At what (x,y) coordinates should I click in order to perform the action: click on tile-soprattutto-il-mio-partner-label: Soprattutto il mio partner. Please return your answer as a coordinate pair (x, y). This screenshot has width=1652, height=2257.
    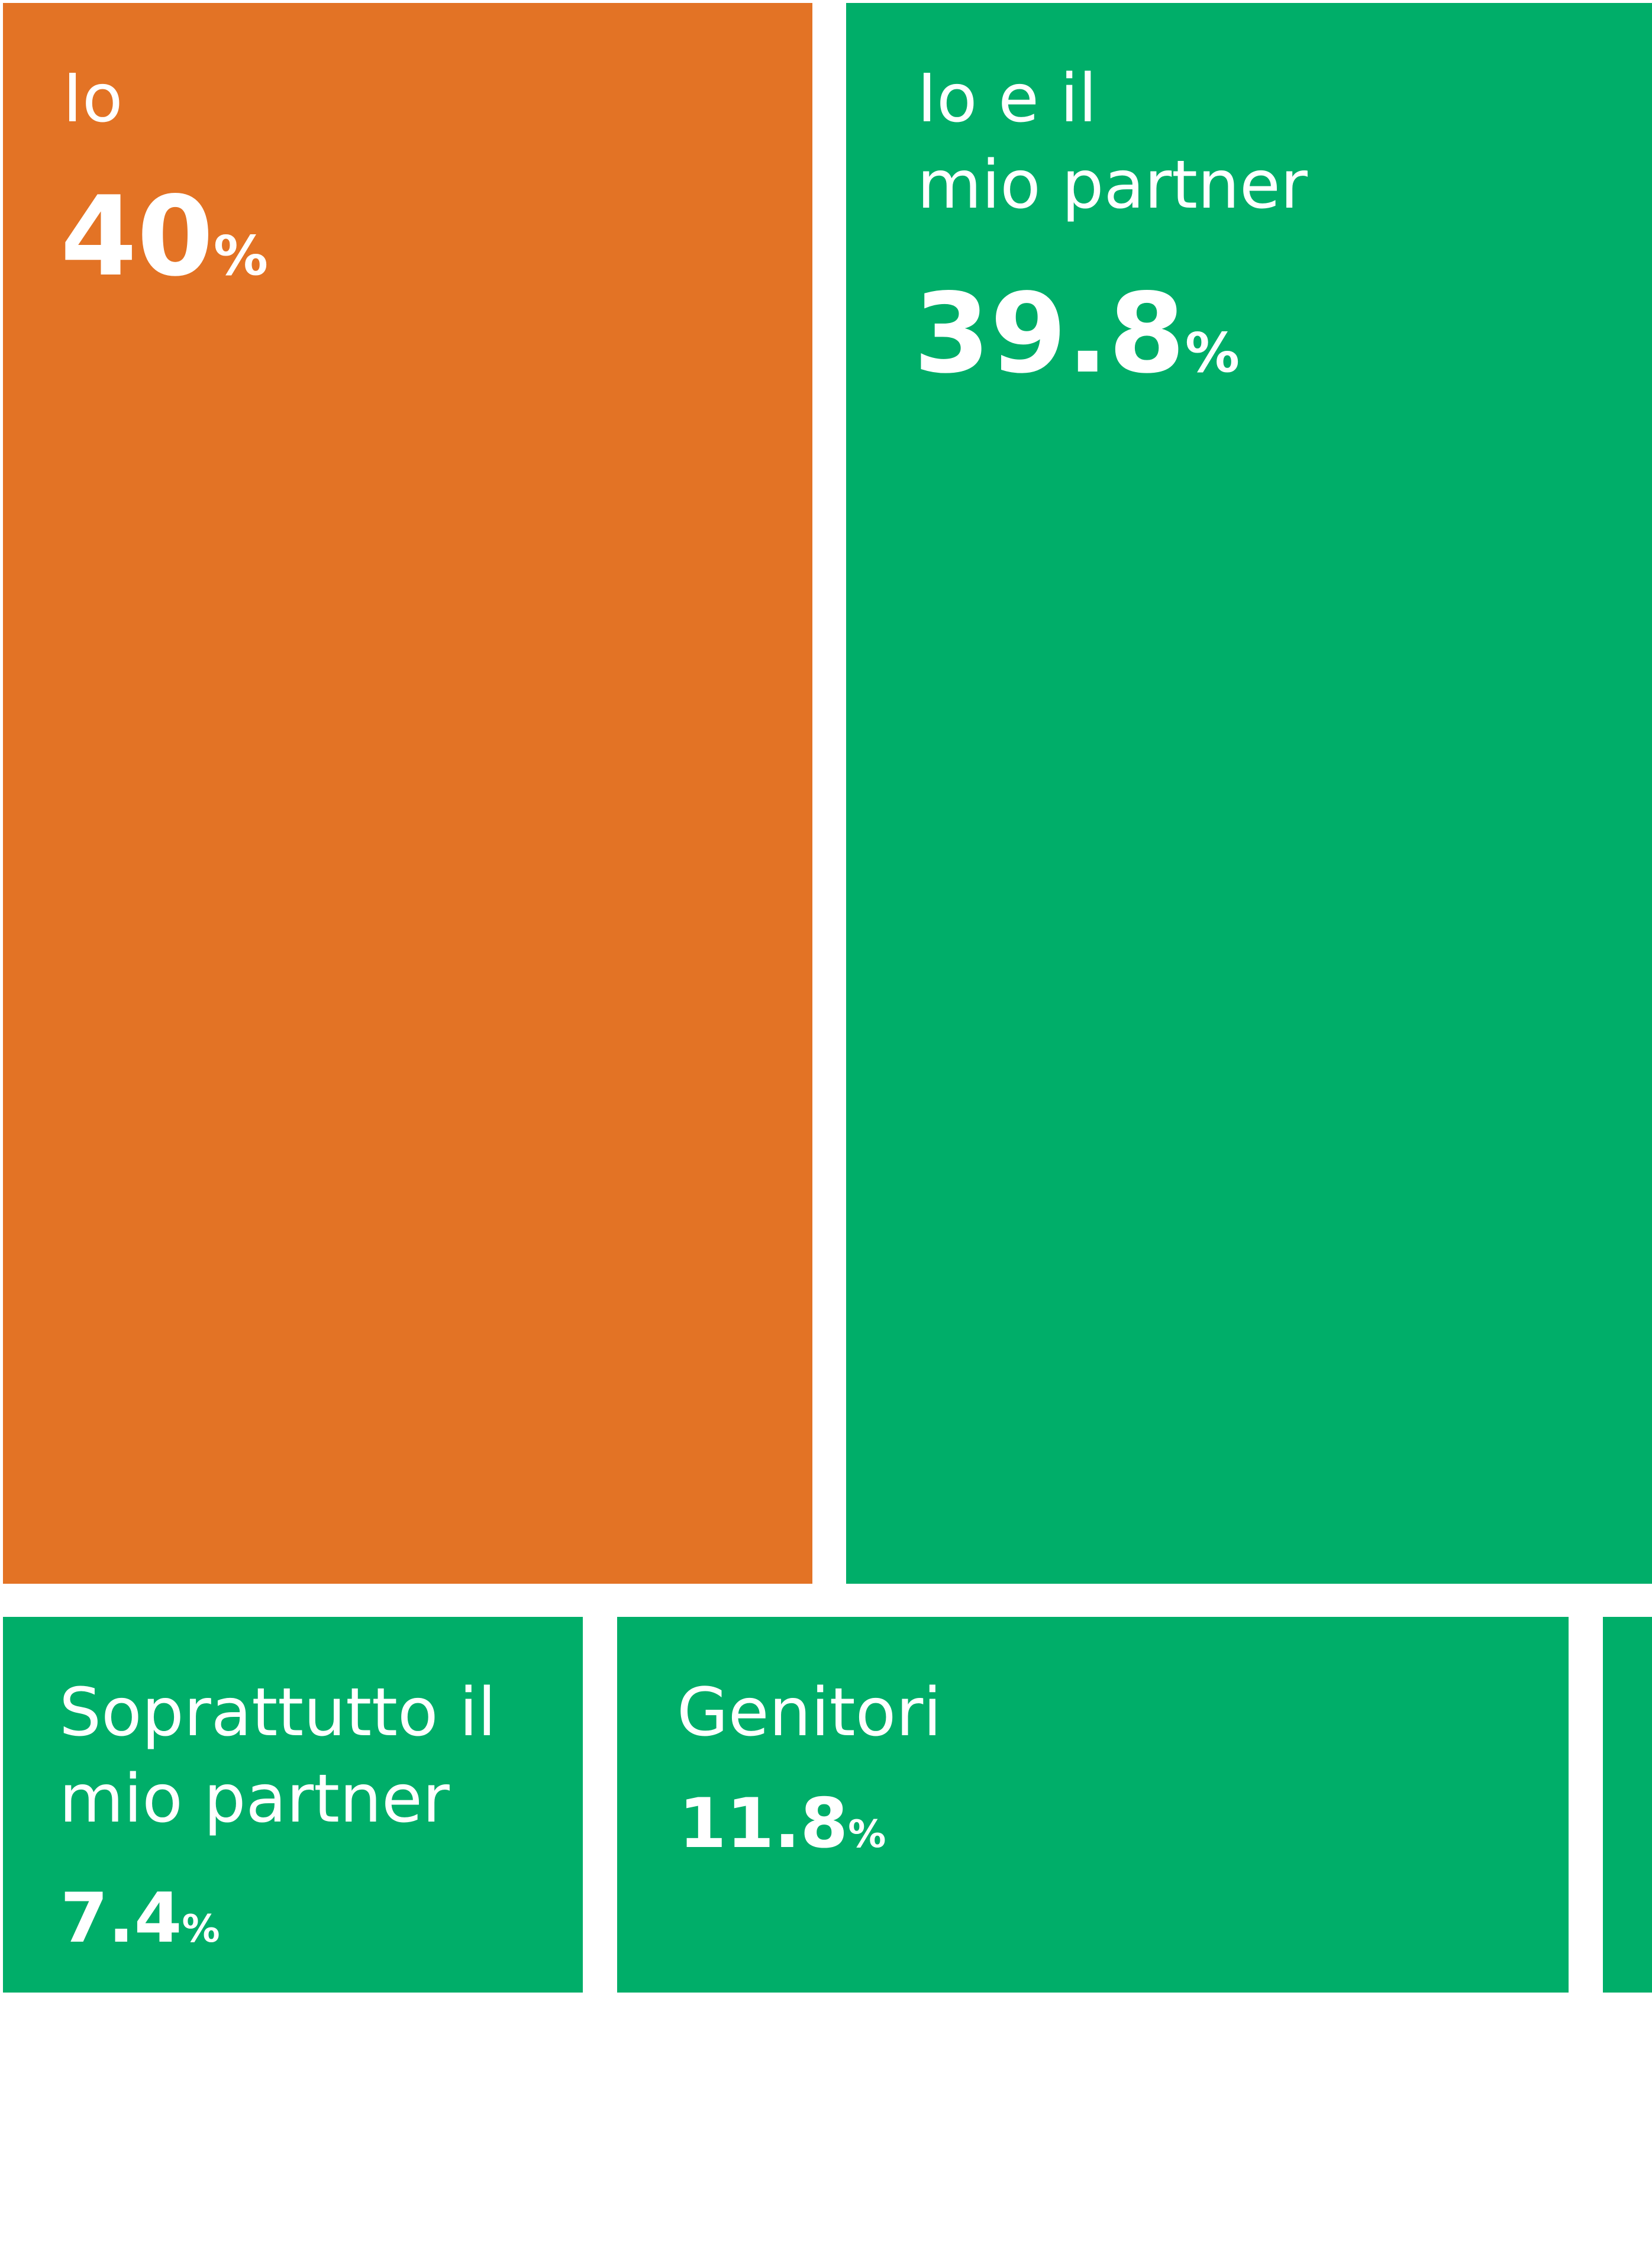
    Looking at the image, I should click on (278, 1756).